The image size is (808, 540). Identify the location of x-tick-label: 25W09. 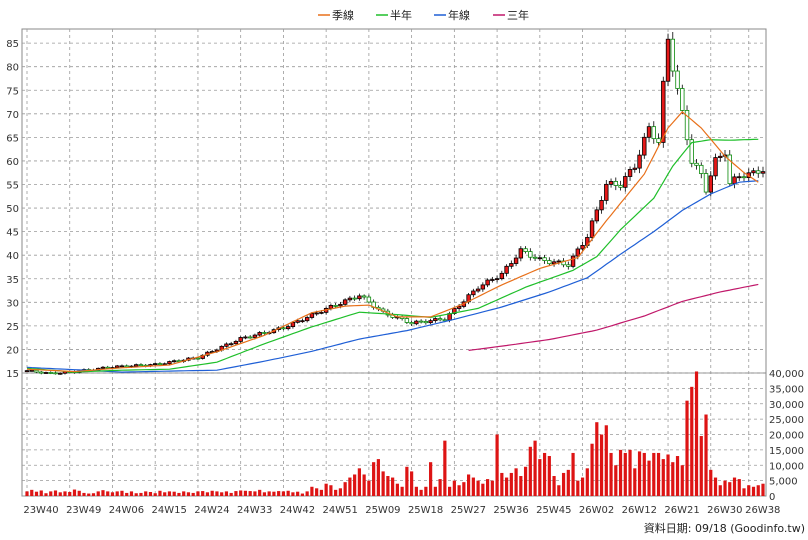
(382, 510).